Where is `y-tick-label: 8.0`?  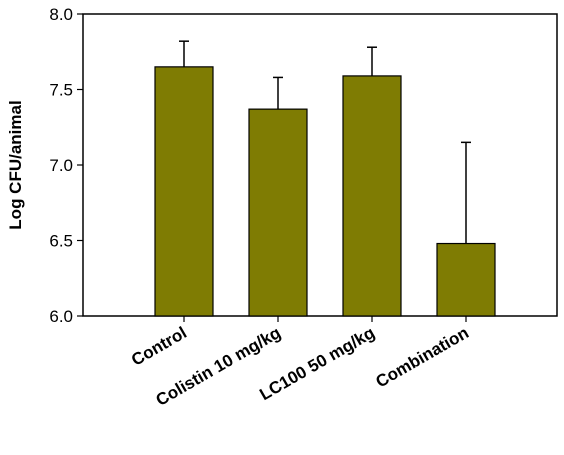 y-tick-label: 8.0 is located at coordinates (61, 14).